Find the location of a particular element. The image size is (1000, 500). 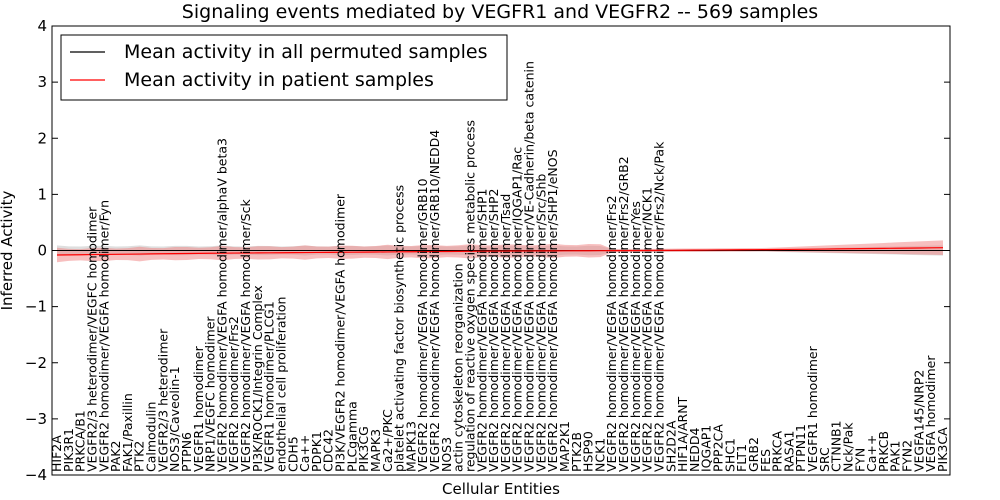

entity-label-74: VEGFA homodimer is located at coordinates (930, 413).